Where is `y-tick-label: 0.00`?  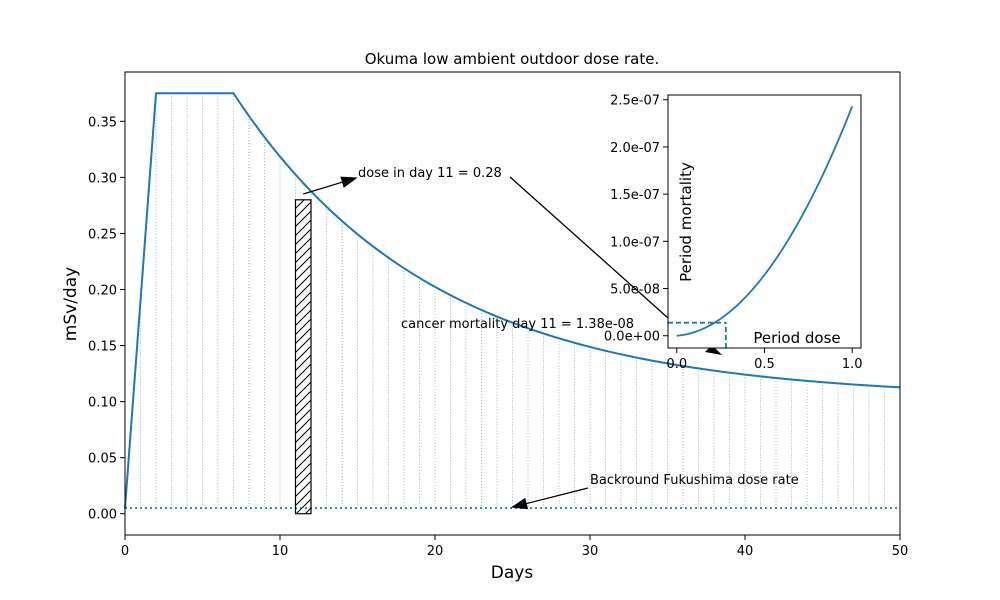
y-tick-label: 0.00 is located at coordinates (102, 515).